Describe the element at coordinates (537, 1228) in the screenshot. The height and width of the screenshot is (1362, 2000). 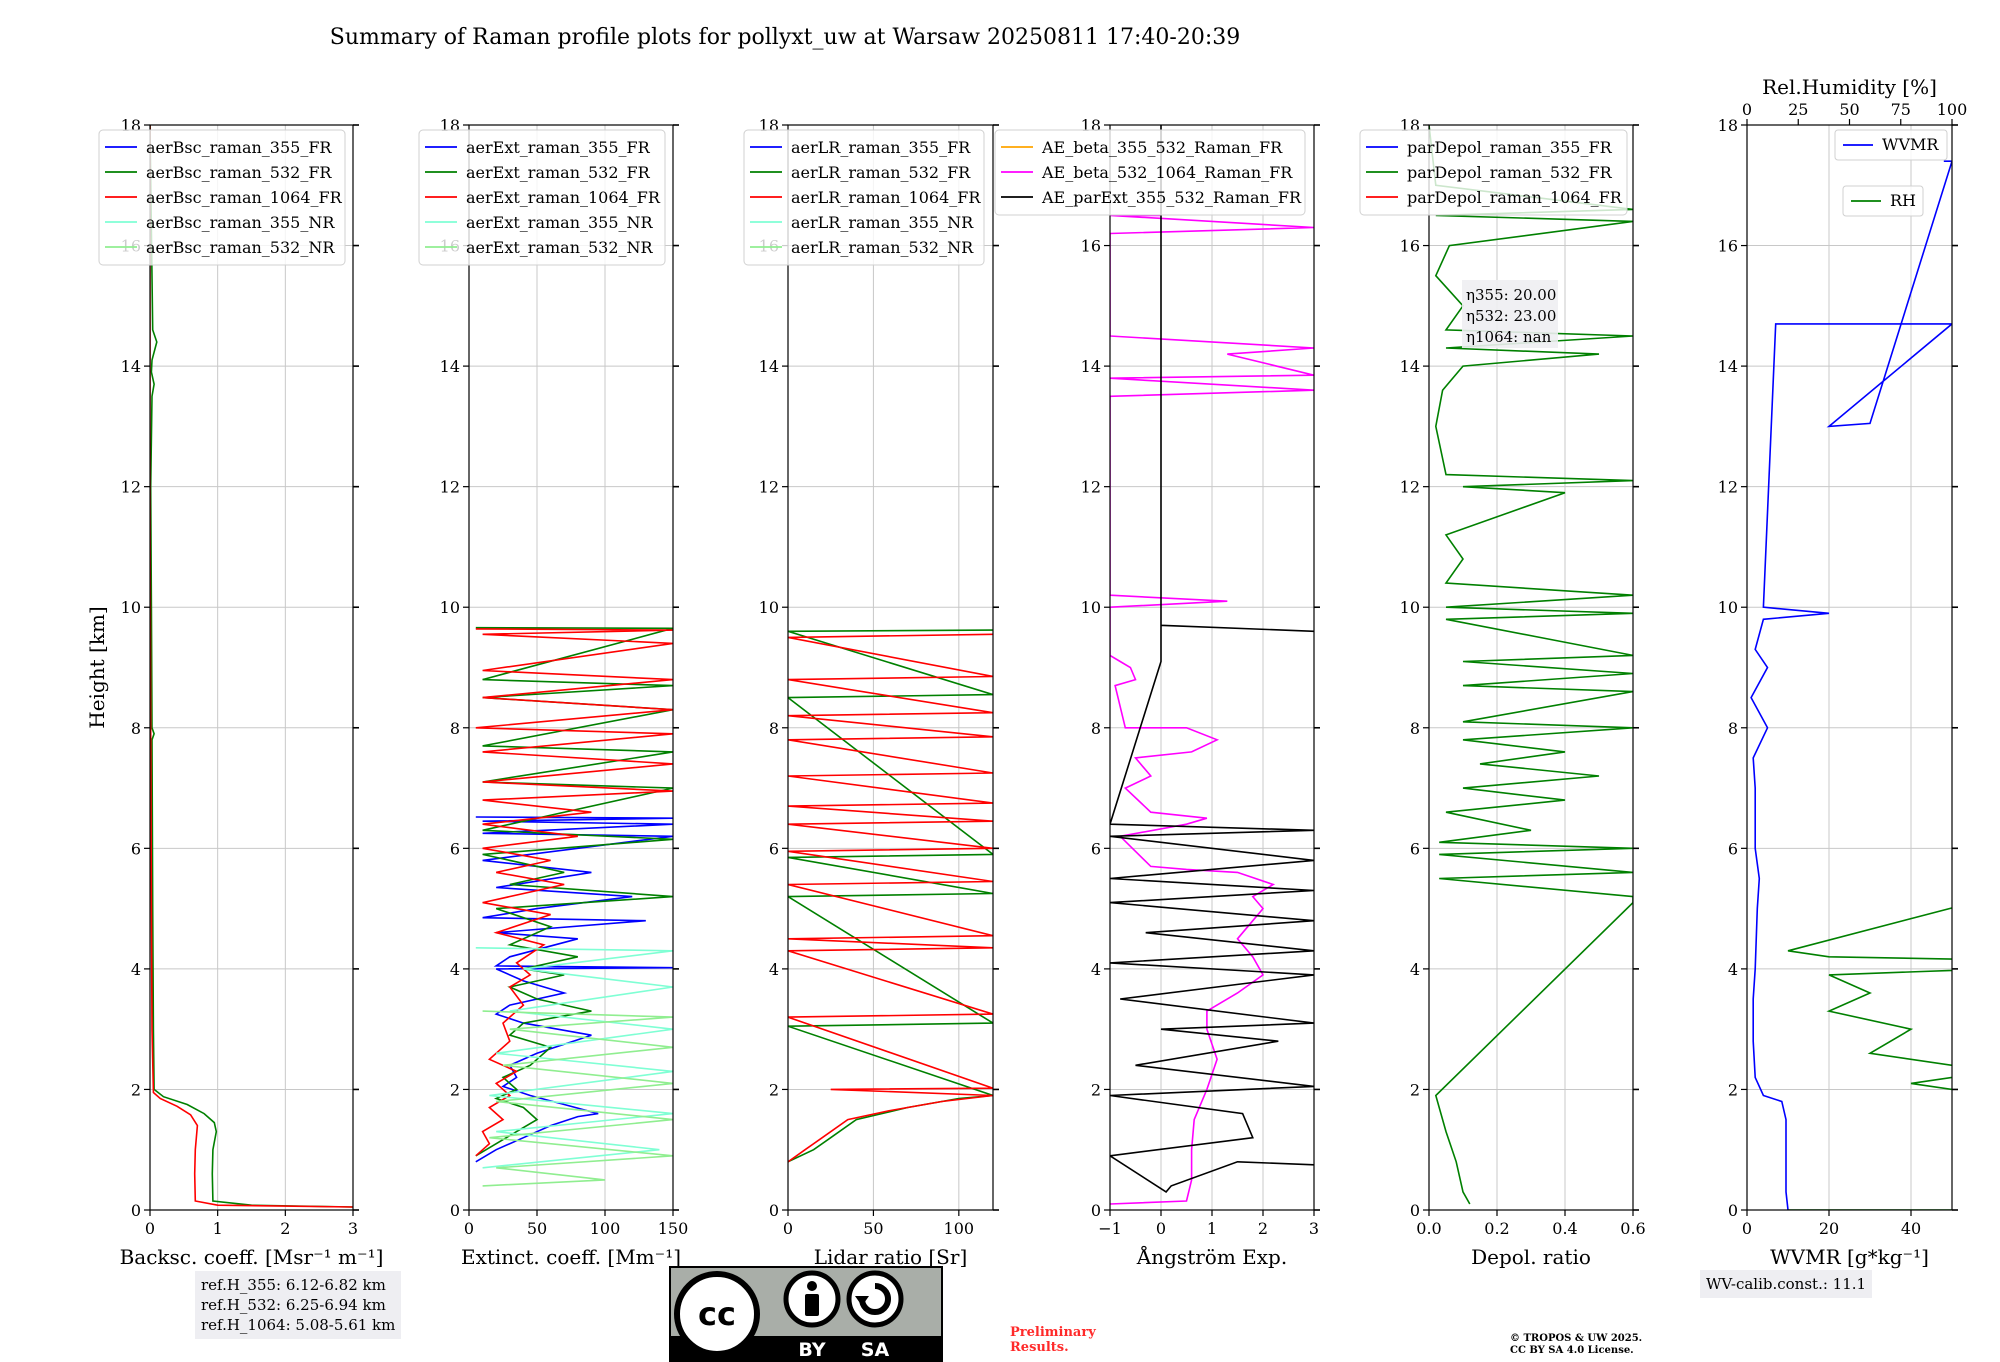
I see `x-tick-label: 50` at that location.